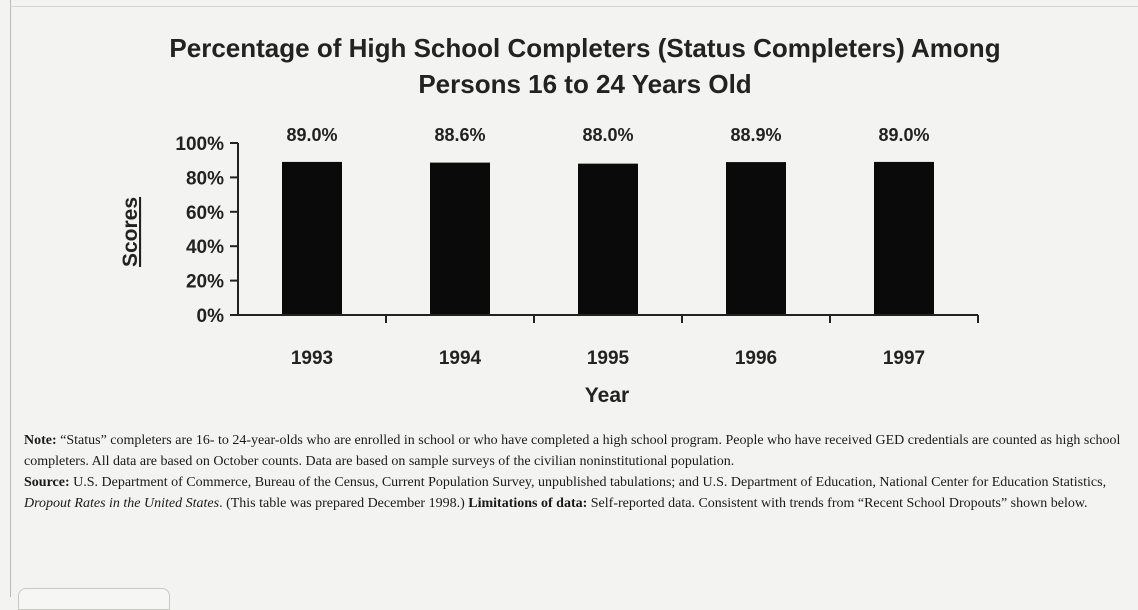 This screenshot has height=610, width=1138. I want to click on y-tick-label: 40%, so click(205, 247).